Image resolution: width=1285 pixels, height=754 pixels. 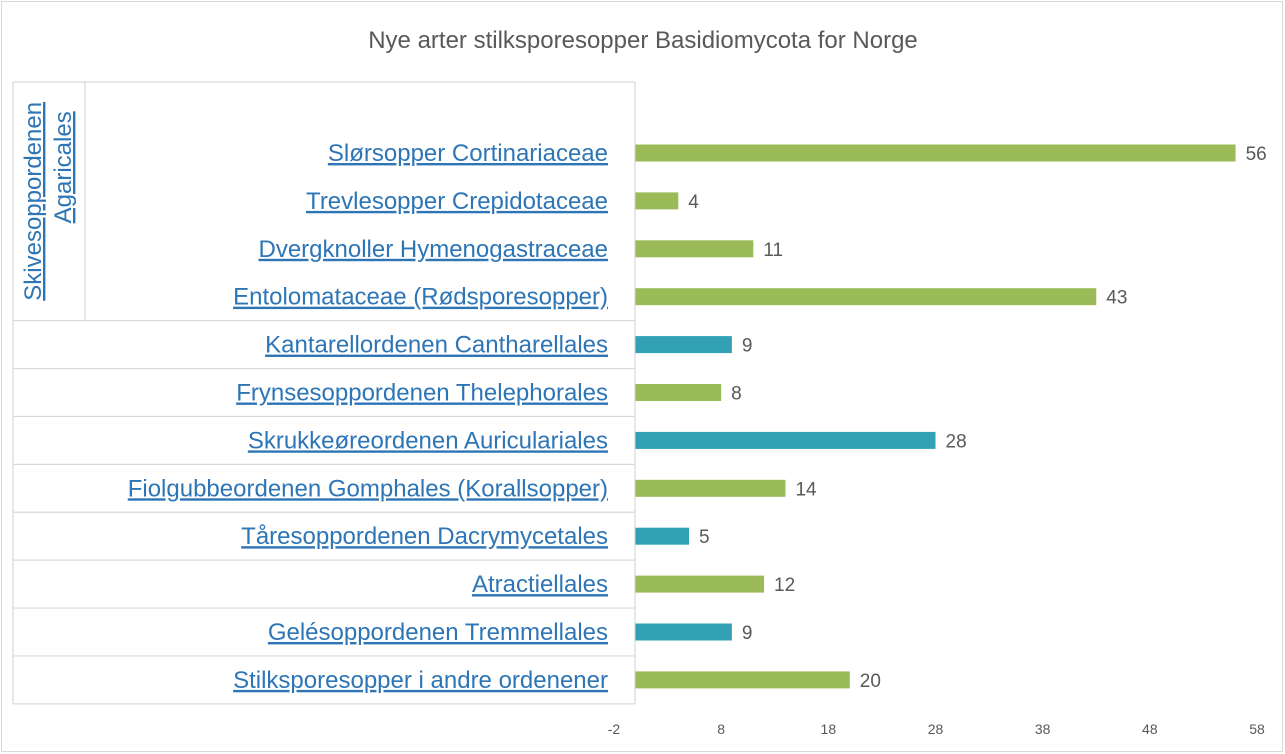 I want to click on category-label: Tåresoppordenen Dacrymycetales, so click(x=424, y=536).